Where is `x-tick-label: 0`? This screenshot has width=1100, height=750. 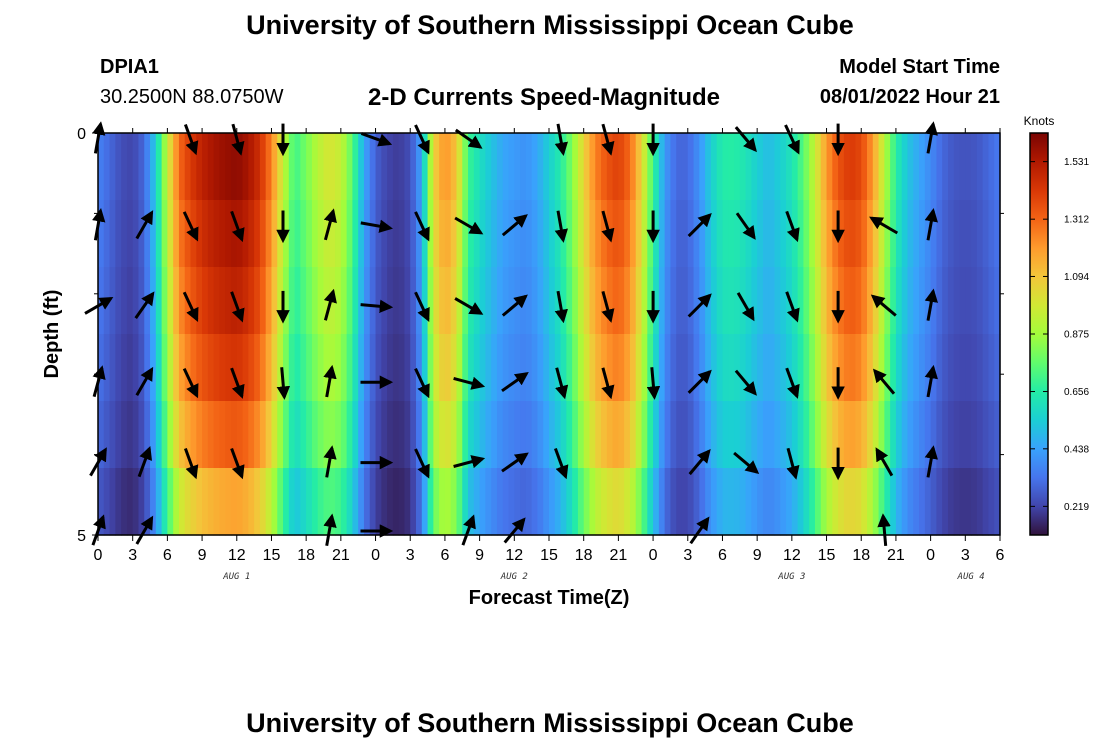
x-tick-label: 0 is located at coordinates (375, 555).